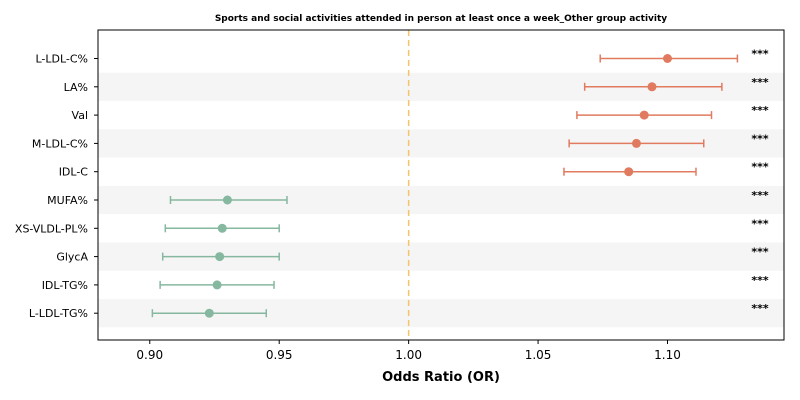 The width and height of the screenshot is (800, 400). Describe the element at coordinates (67, 200) in the screenshot. I see `row-label: MUFA%` at that location.